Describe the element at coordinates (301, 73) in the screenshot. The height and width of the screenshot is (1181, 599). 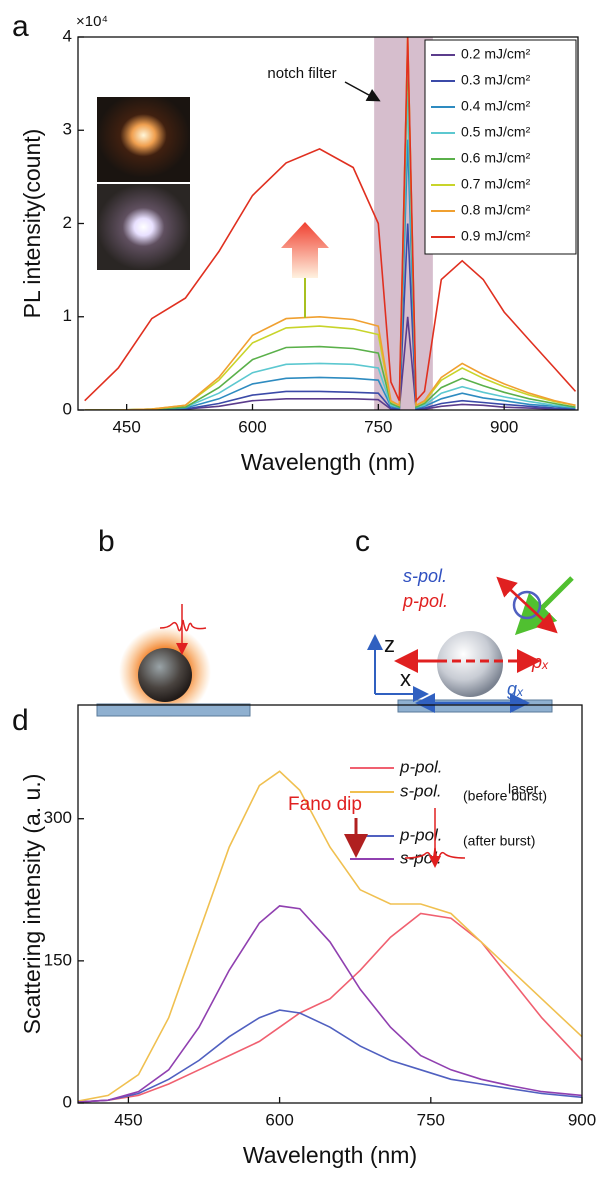
I see `annotation: notch filter` at that location.